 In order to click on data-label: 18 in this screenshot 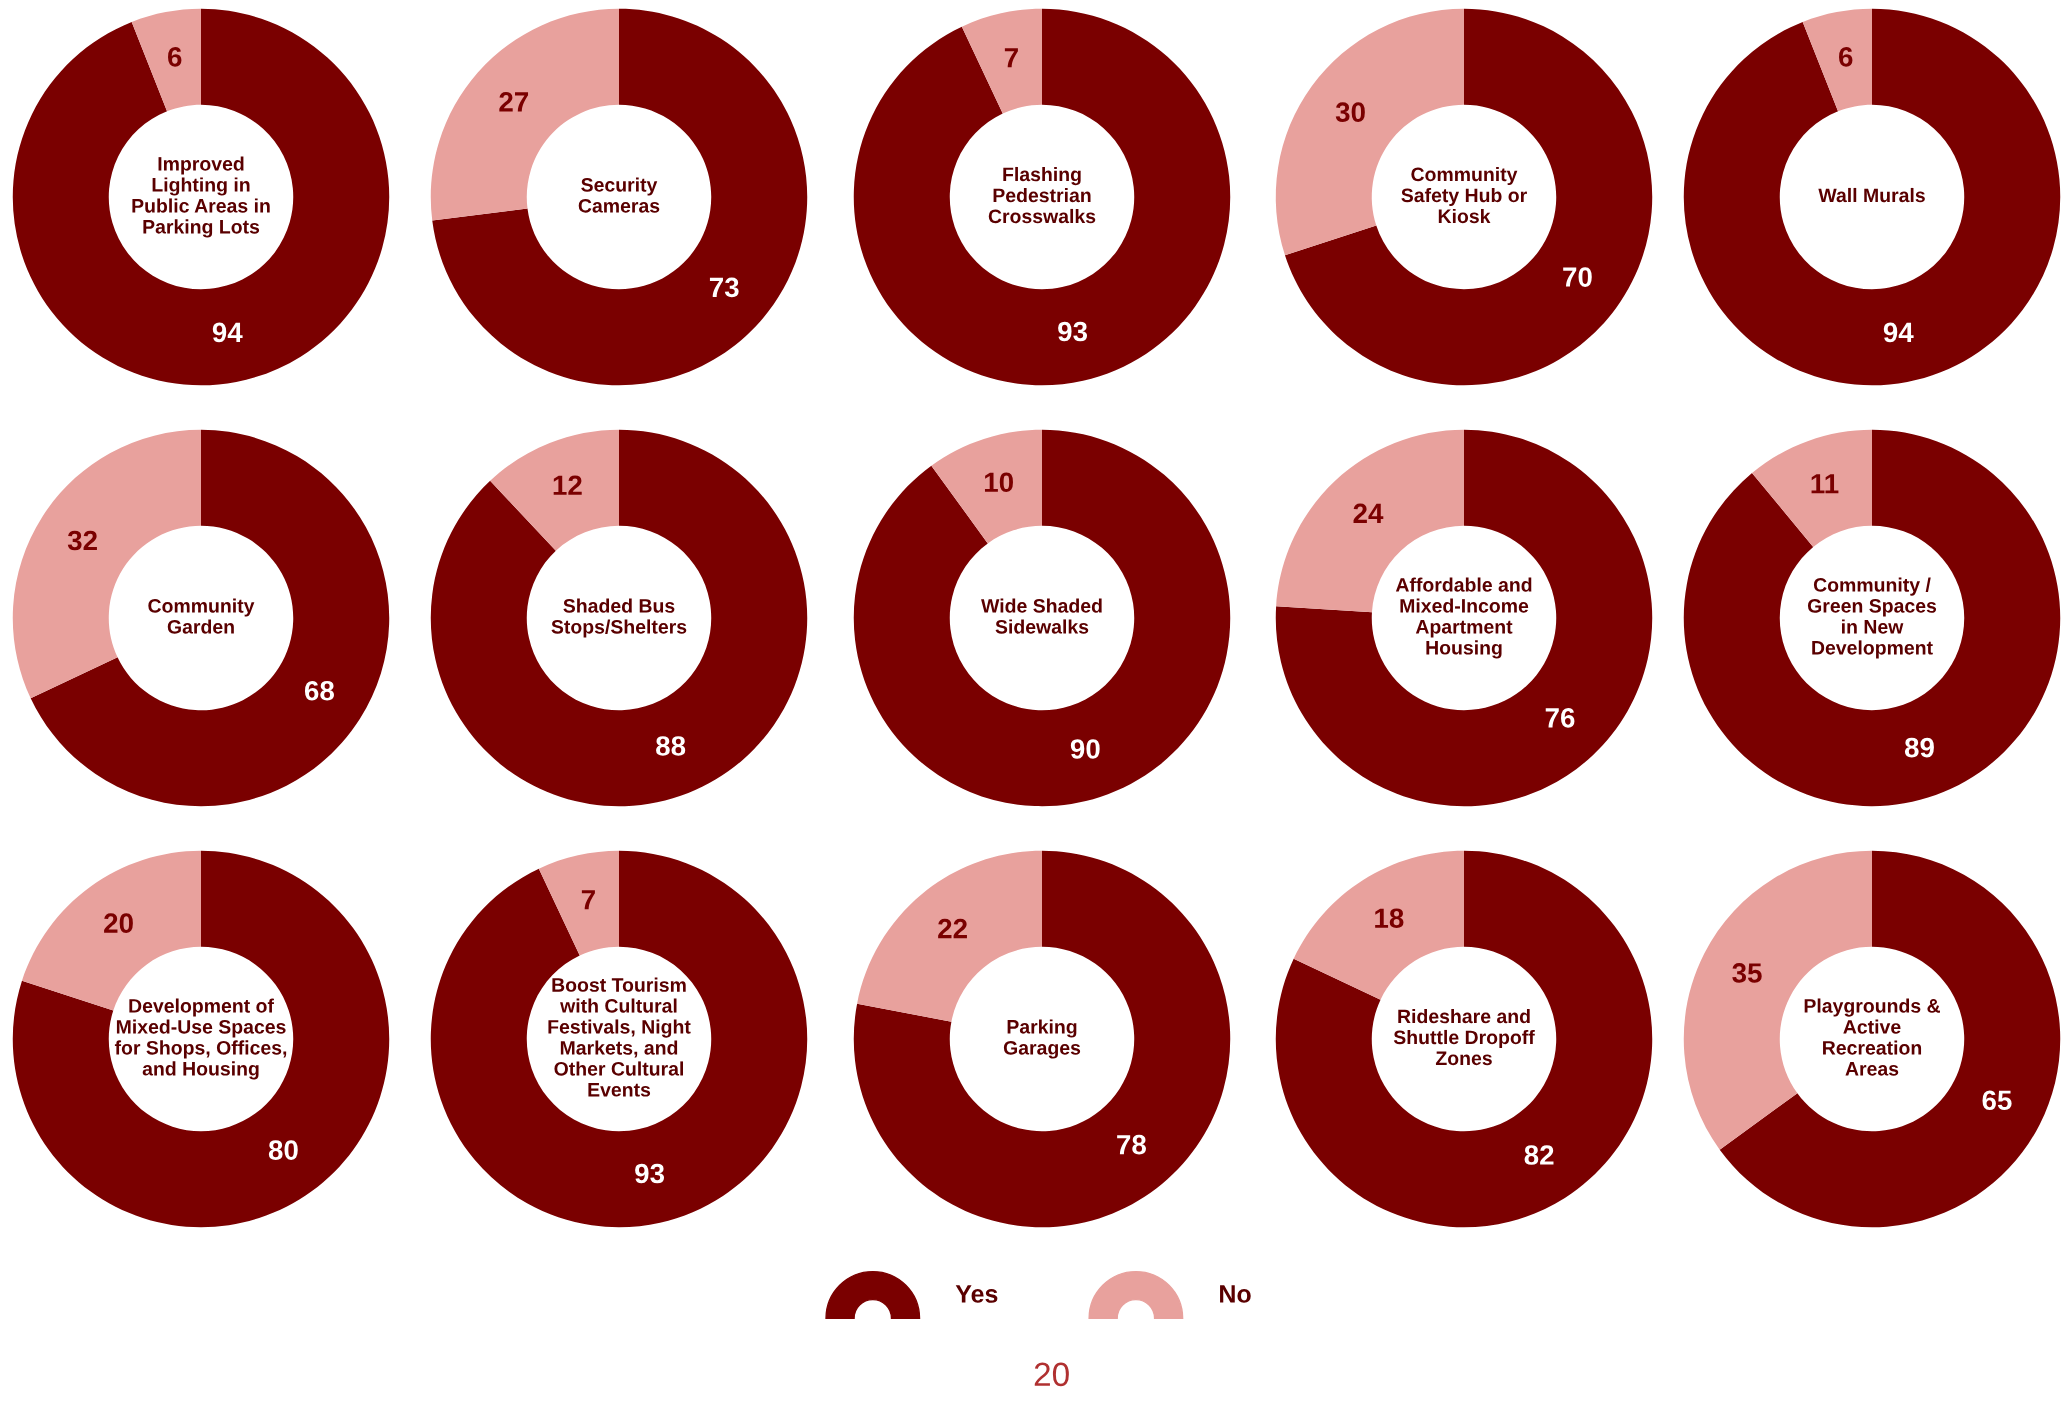, I will do `click(1389, 918)`.